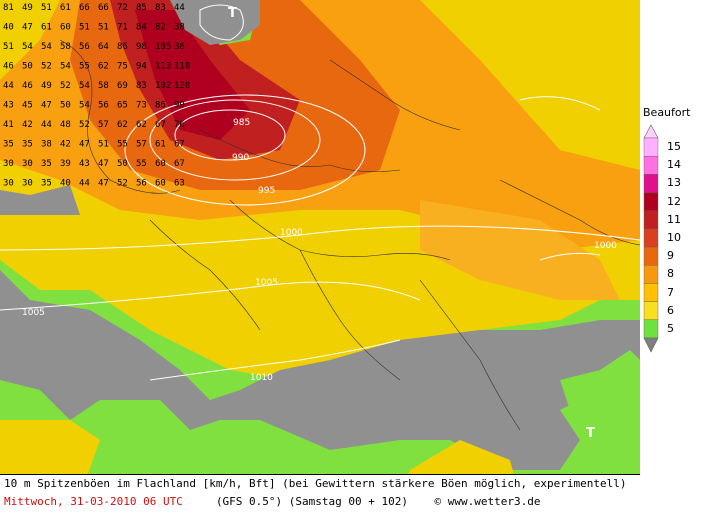 The height and width of the screenshot is (514, 704). I want to click on gust-value: 102, so click(163, 86).